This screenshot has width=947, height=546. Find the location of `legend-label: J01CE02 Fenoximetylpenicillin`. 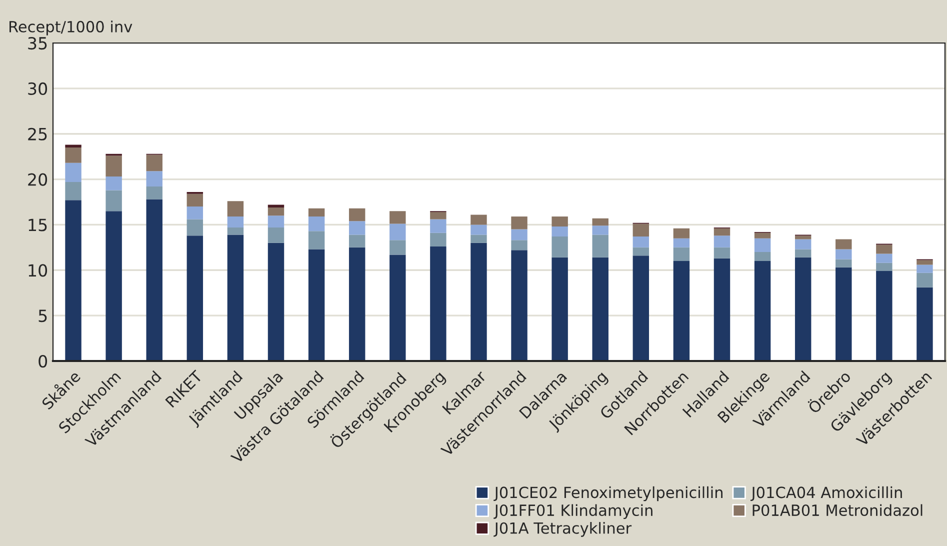

legend-label: J01CE02 Fenoximetylpenicillin is located at coordinates (608, 494).